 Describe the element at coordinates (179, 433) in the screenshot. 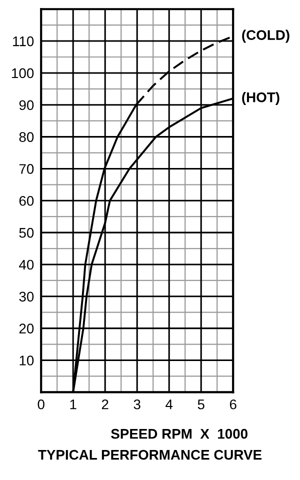

I see `x-axis-title: SPEED RPM X 1000` at that location.